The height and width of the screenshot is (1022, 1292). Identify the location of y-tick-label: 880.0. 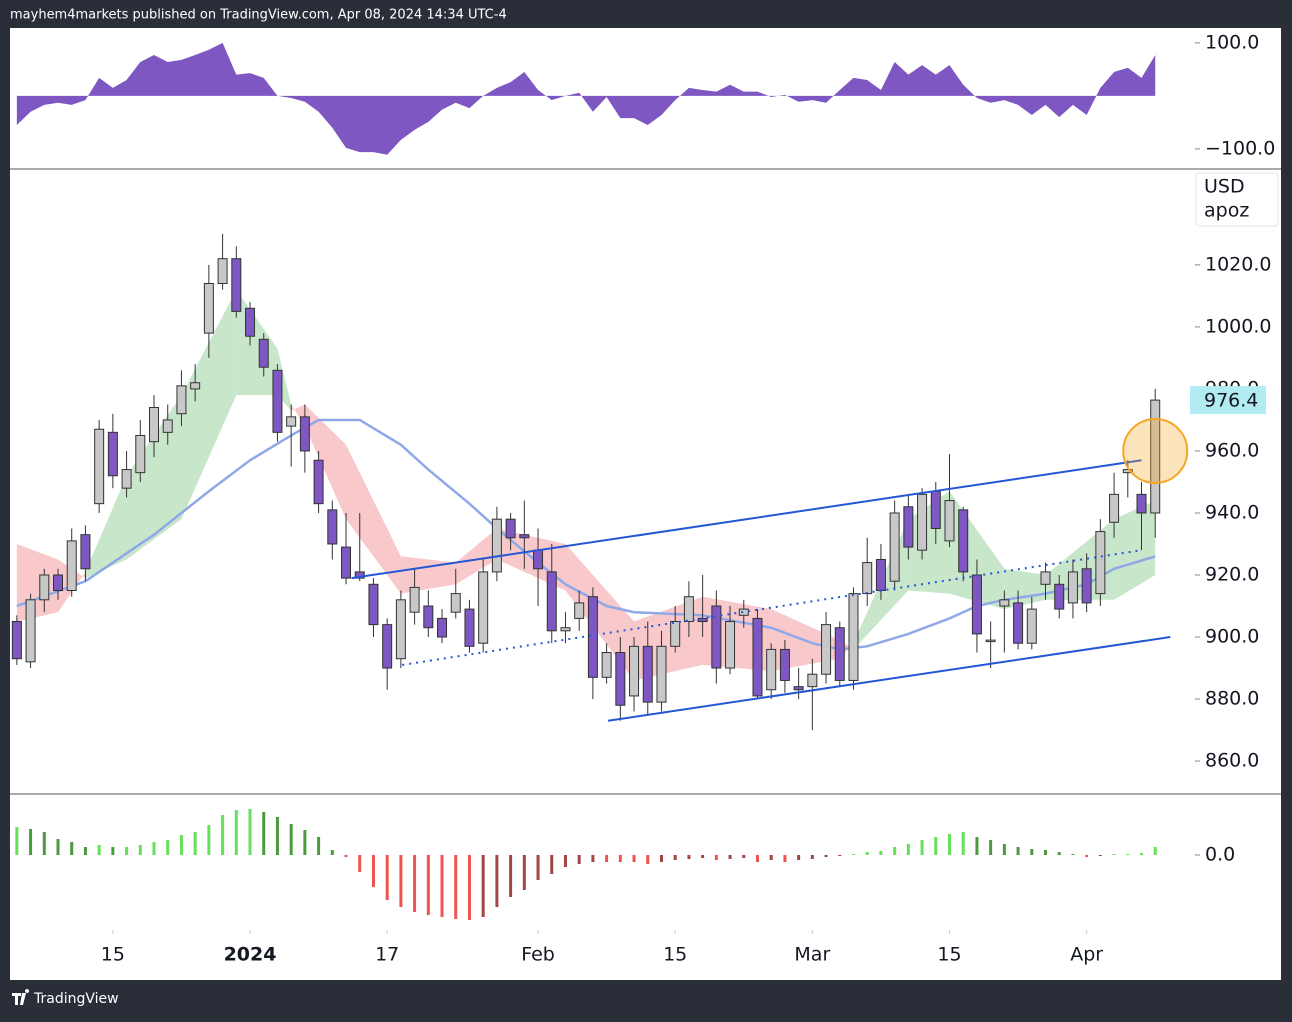
(1232, 699).